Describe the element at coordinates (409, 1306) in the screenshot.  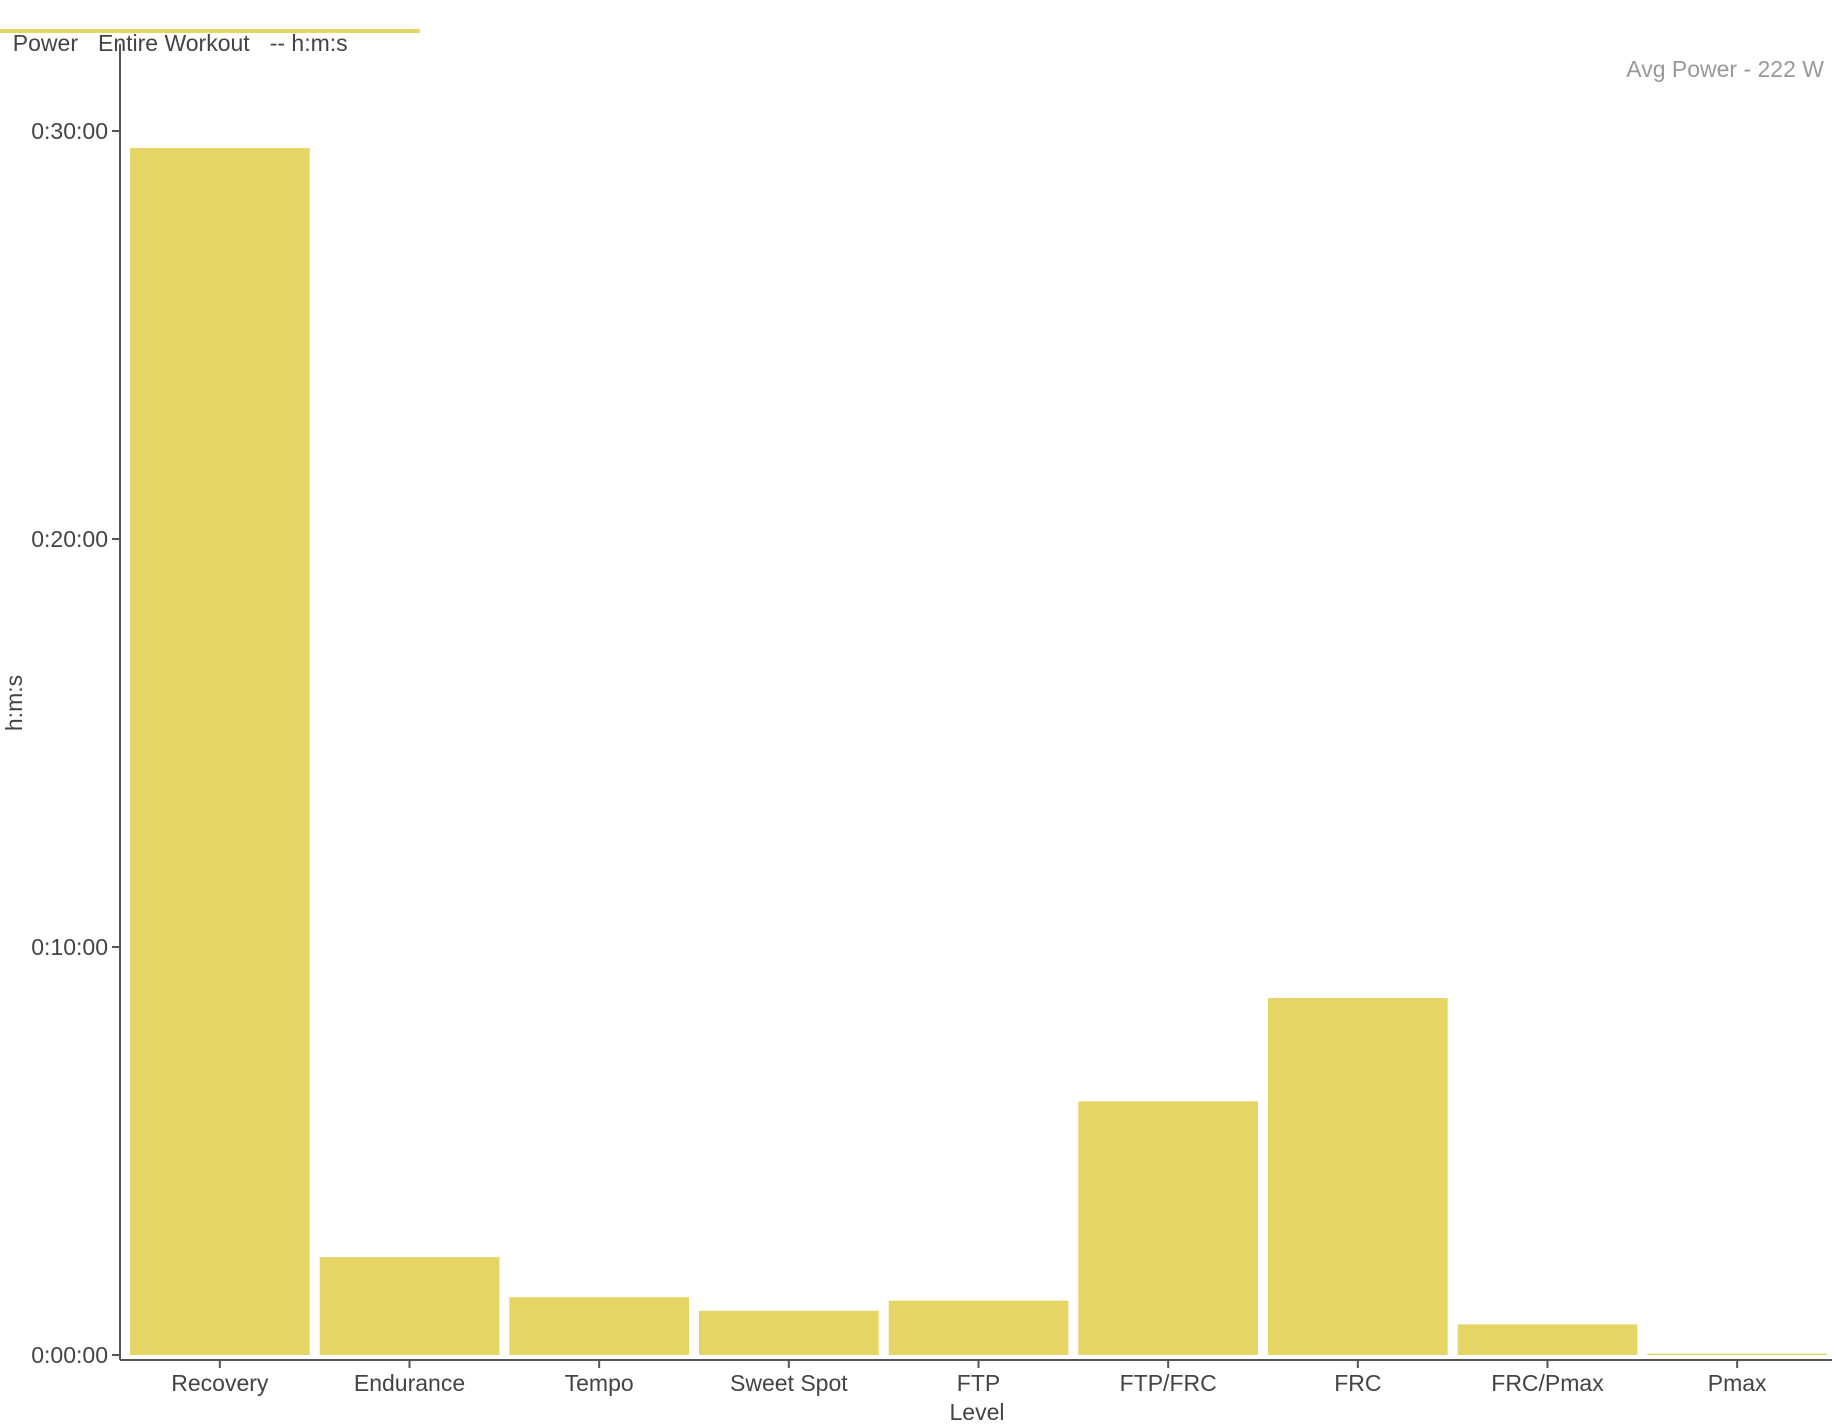
I see `bar-endurance` at that location.